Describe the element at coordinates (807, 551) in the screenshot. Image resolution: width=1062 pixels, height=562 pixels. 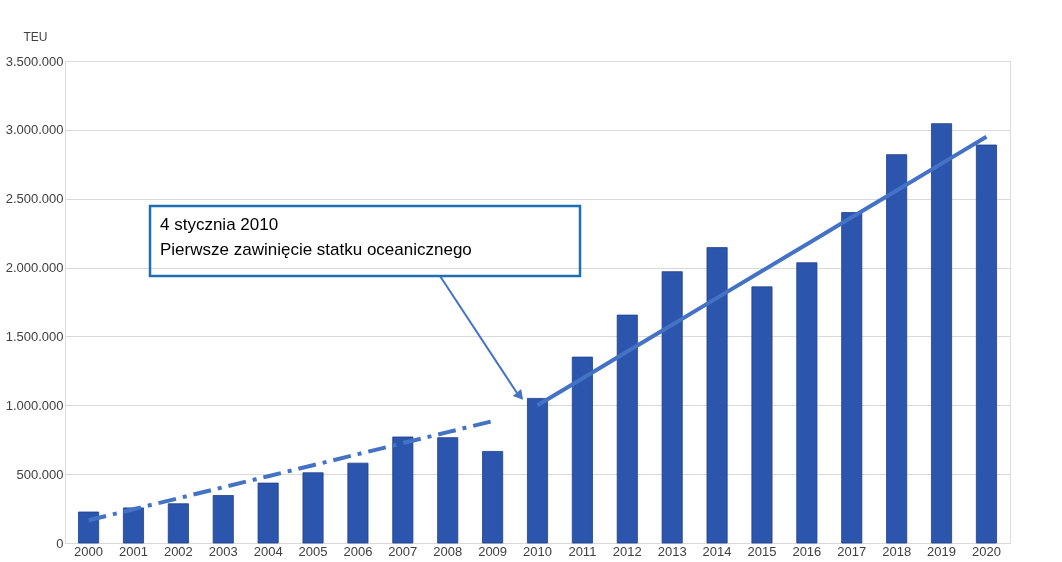
I see `x-tick-label: 2016` at that location.